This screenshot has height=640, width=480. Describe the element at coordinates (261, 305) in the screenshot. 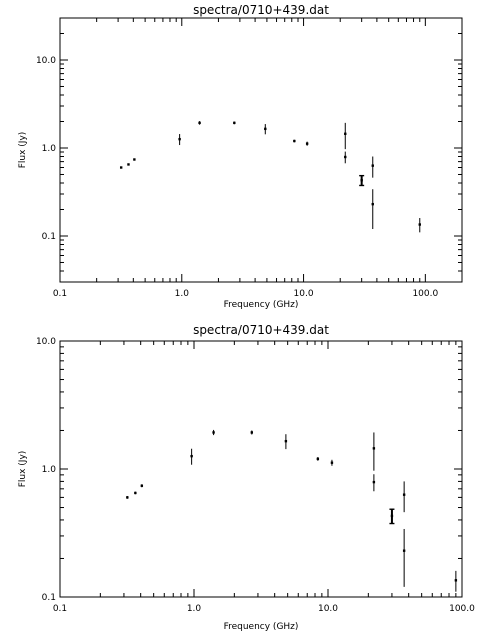

I see `x-axis-label-top: Frequency (GHz)` at that location.